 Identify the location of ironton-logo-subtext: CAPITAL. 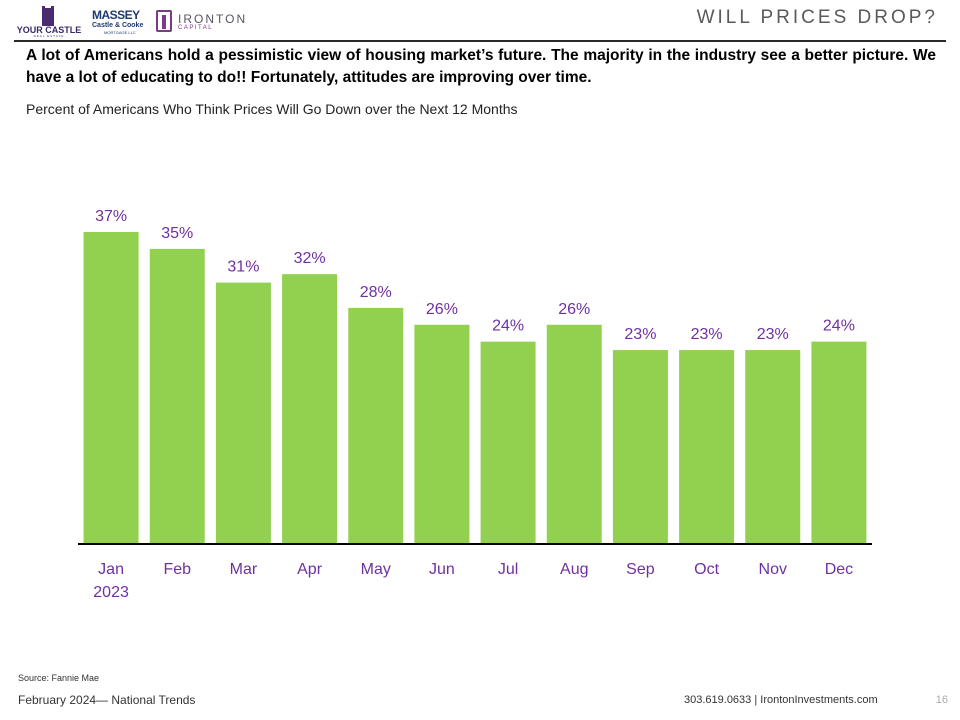
(196, 28).